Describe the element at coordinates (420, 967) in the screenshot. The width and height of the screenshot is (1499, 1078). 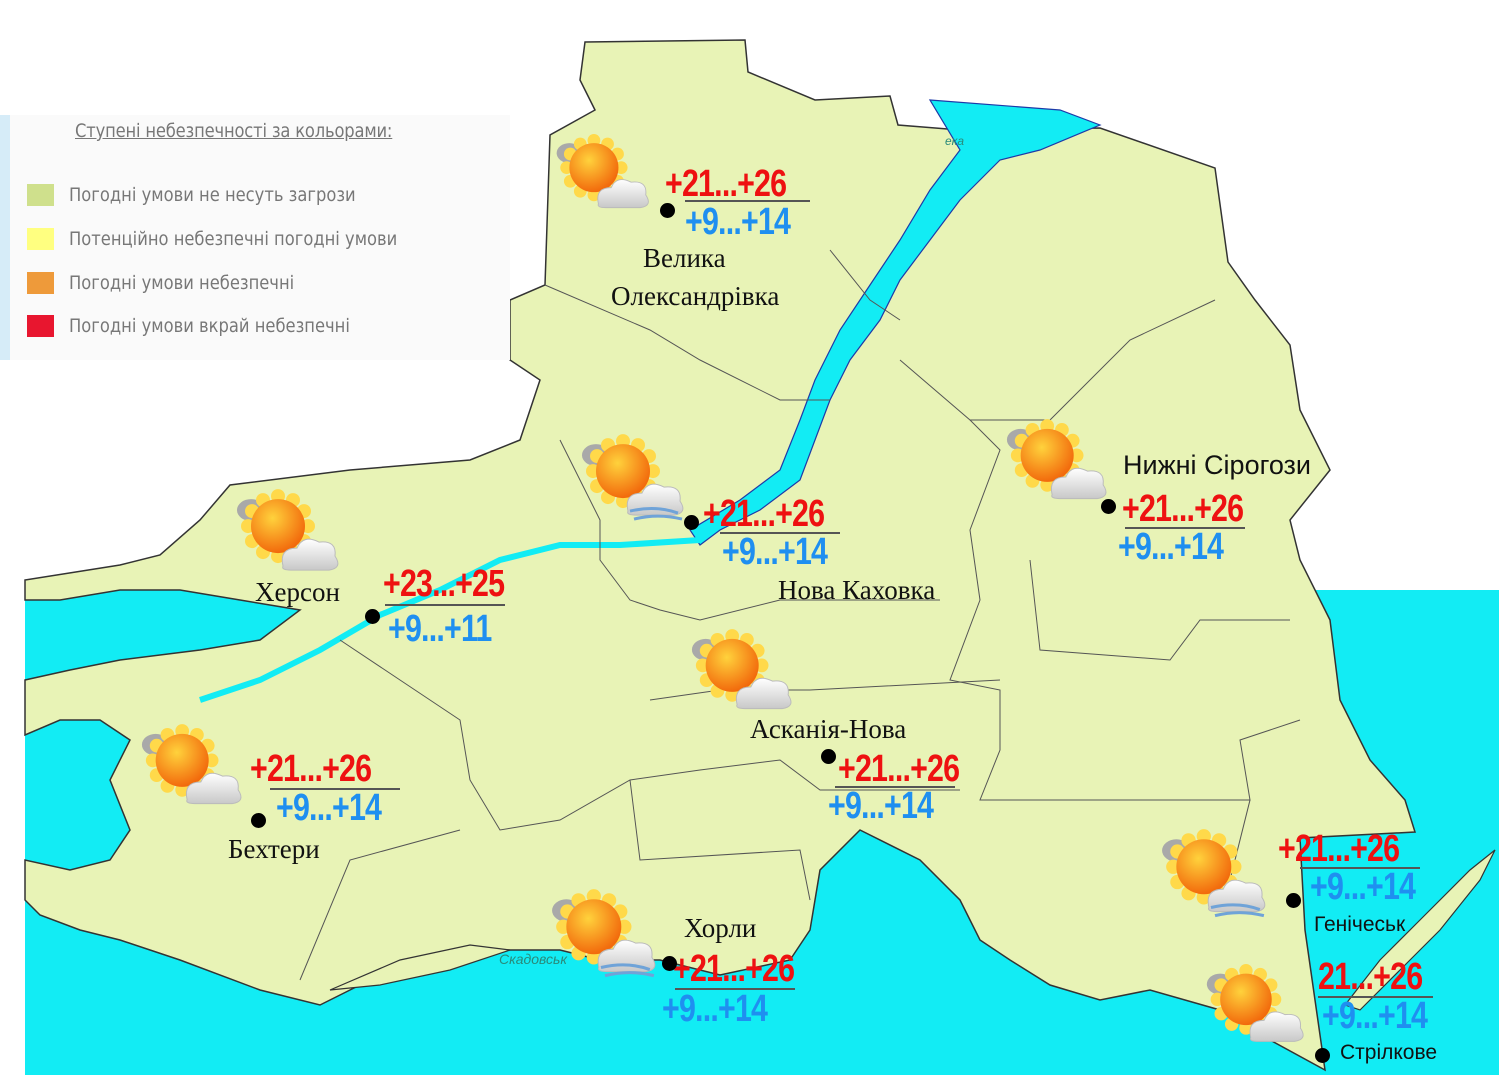
I see `kinburn-spit` at that location.